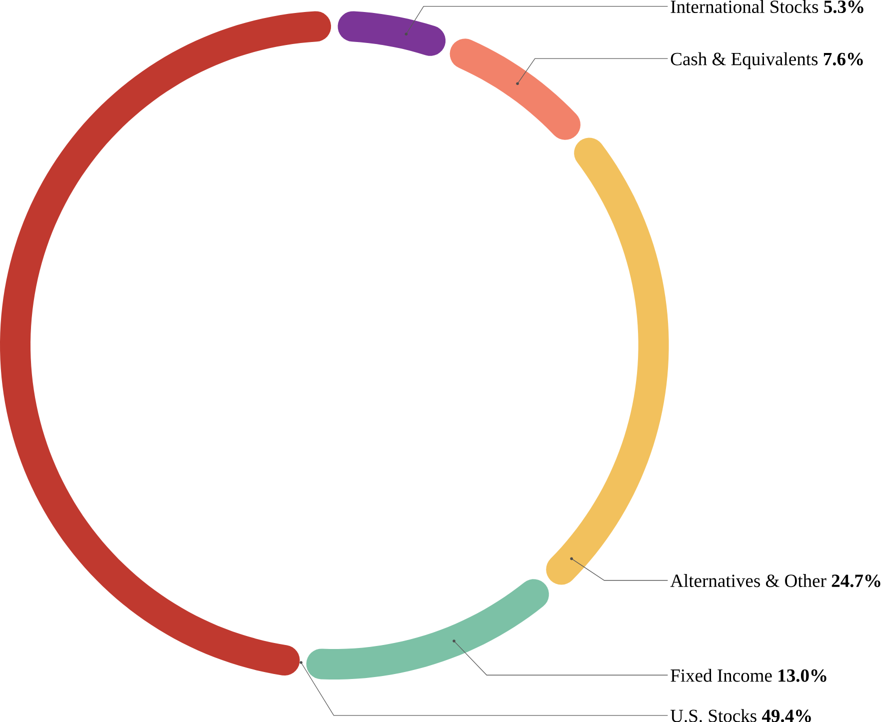  What do you see at coordinates (856, 581) in the screenshot?
I see `data-label: 24.7%` at bounding box center [856, 581].